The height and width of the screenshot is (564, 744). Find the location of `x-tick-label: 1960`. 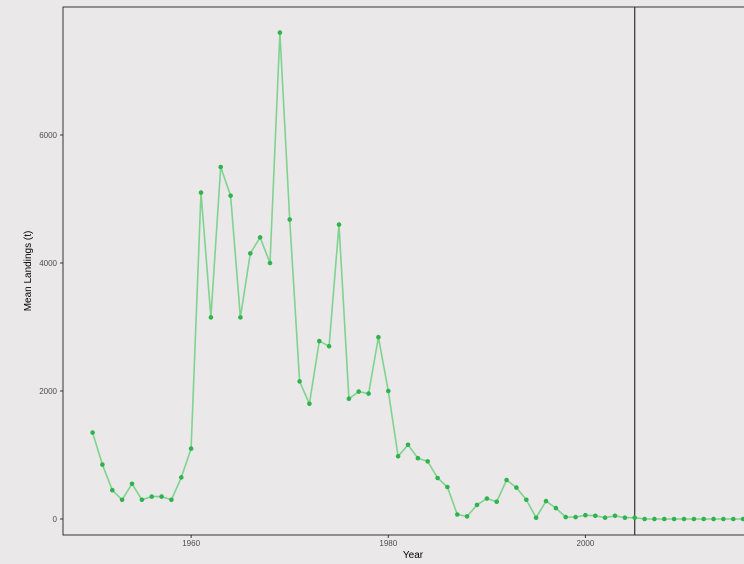

x-tick-label: 1960 is located at coordinates (191, 543).